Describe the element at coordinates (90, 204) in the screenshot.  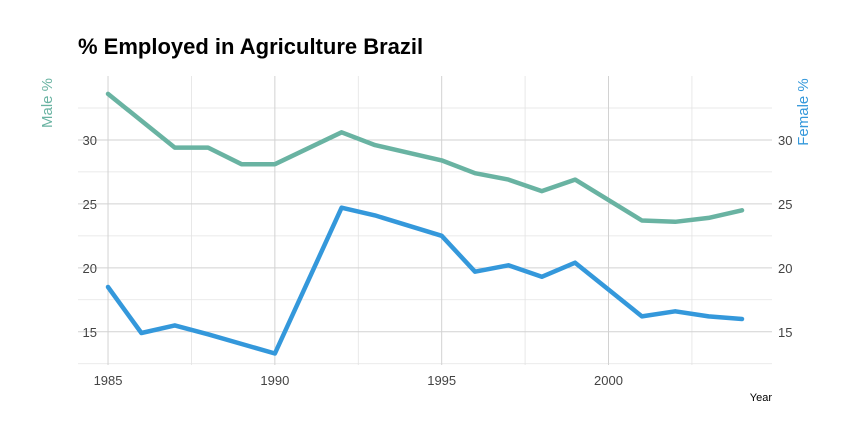
I see `y-tick-label-left: 25` at that location.